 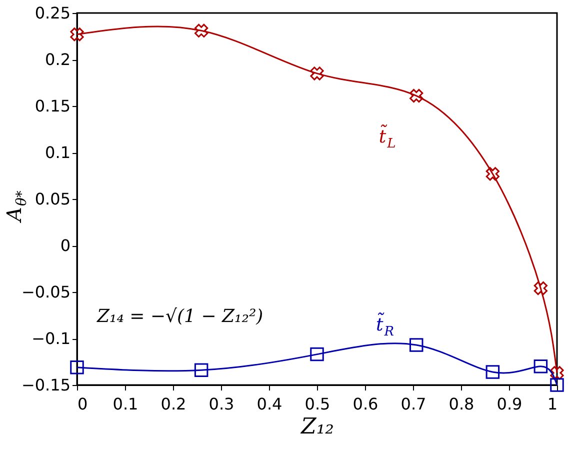 What do you see at coordinates (52, 13) in the screenshot?
I see `y-tick-label: 0.25` at bounding box center [52, 13].